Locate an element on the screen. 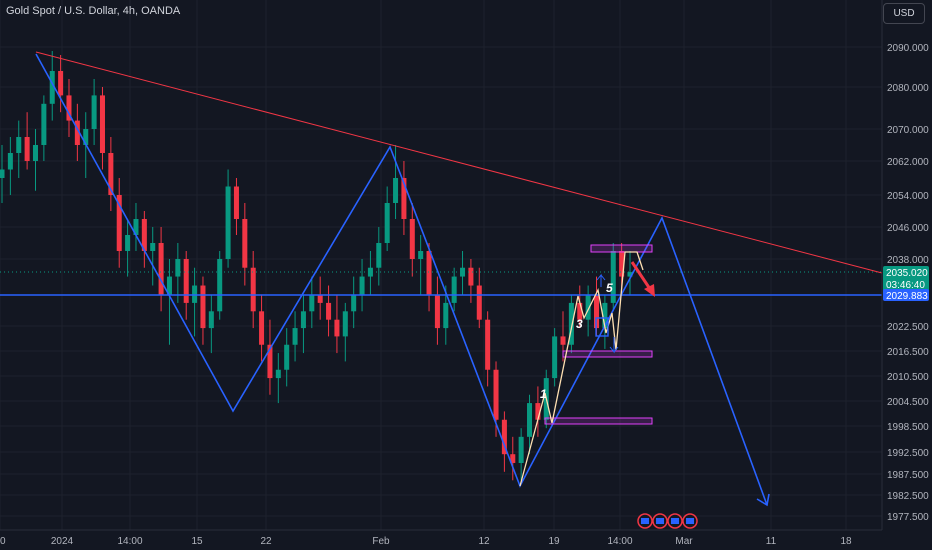 The image size is (932, 550). price-tick-label: 1992.500 is located at coordinates (908, 453).